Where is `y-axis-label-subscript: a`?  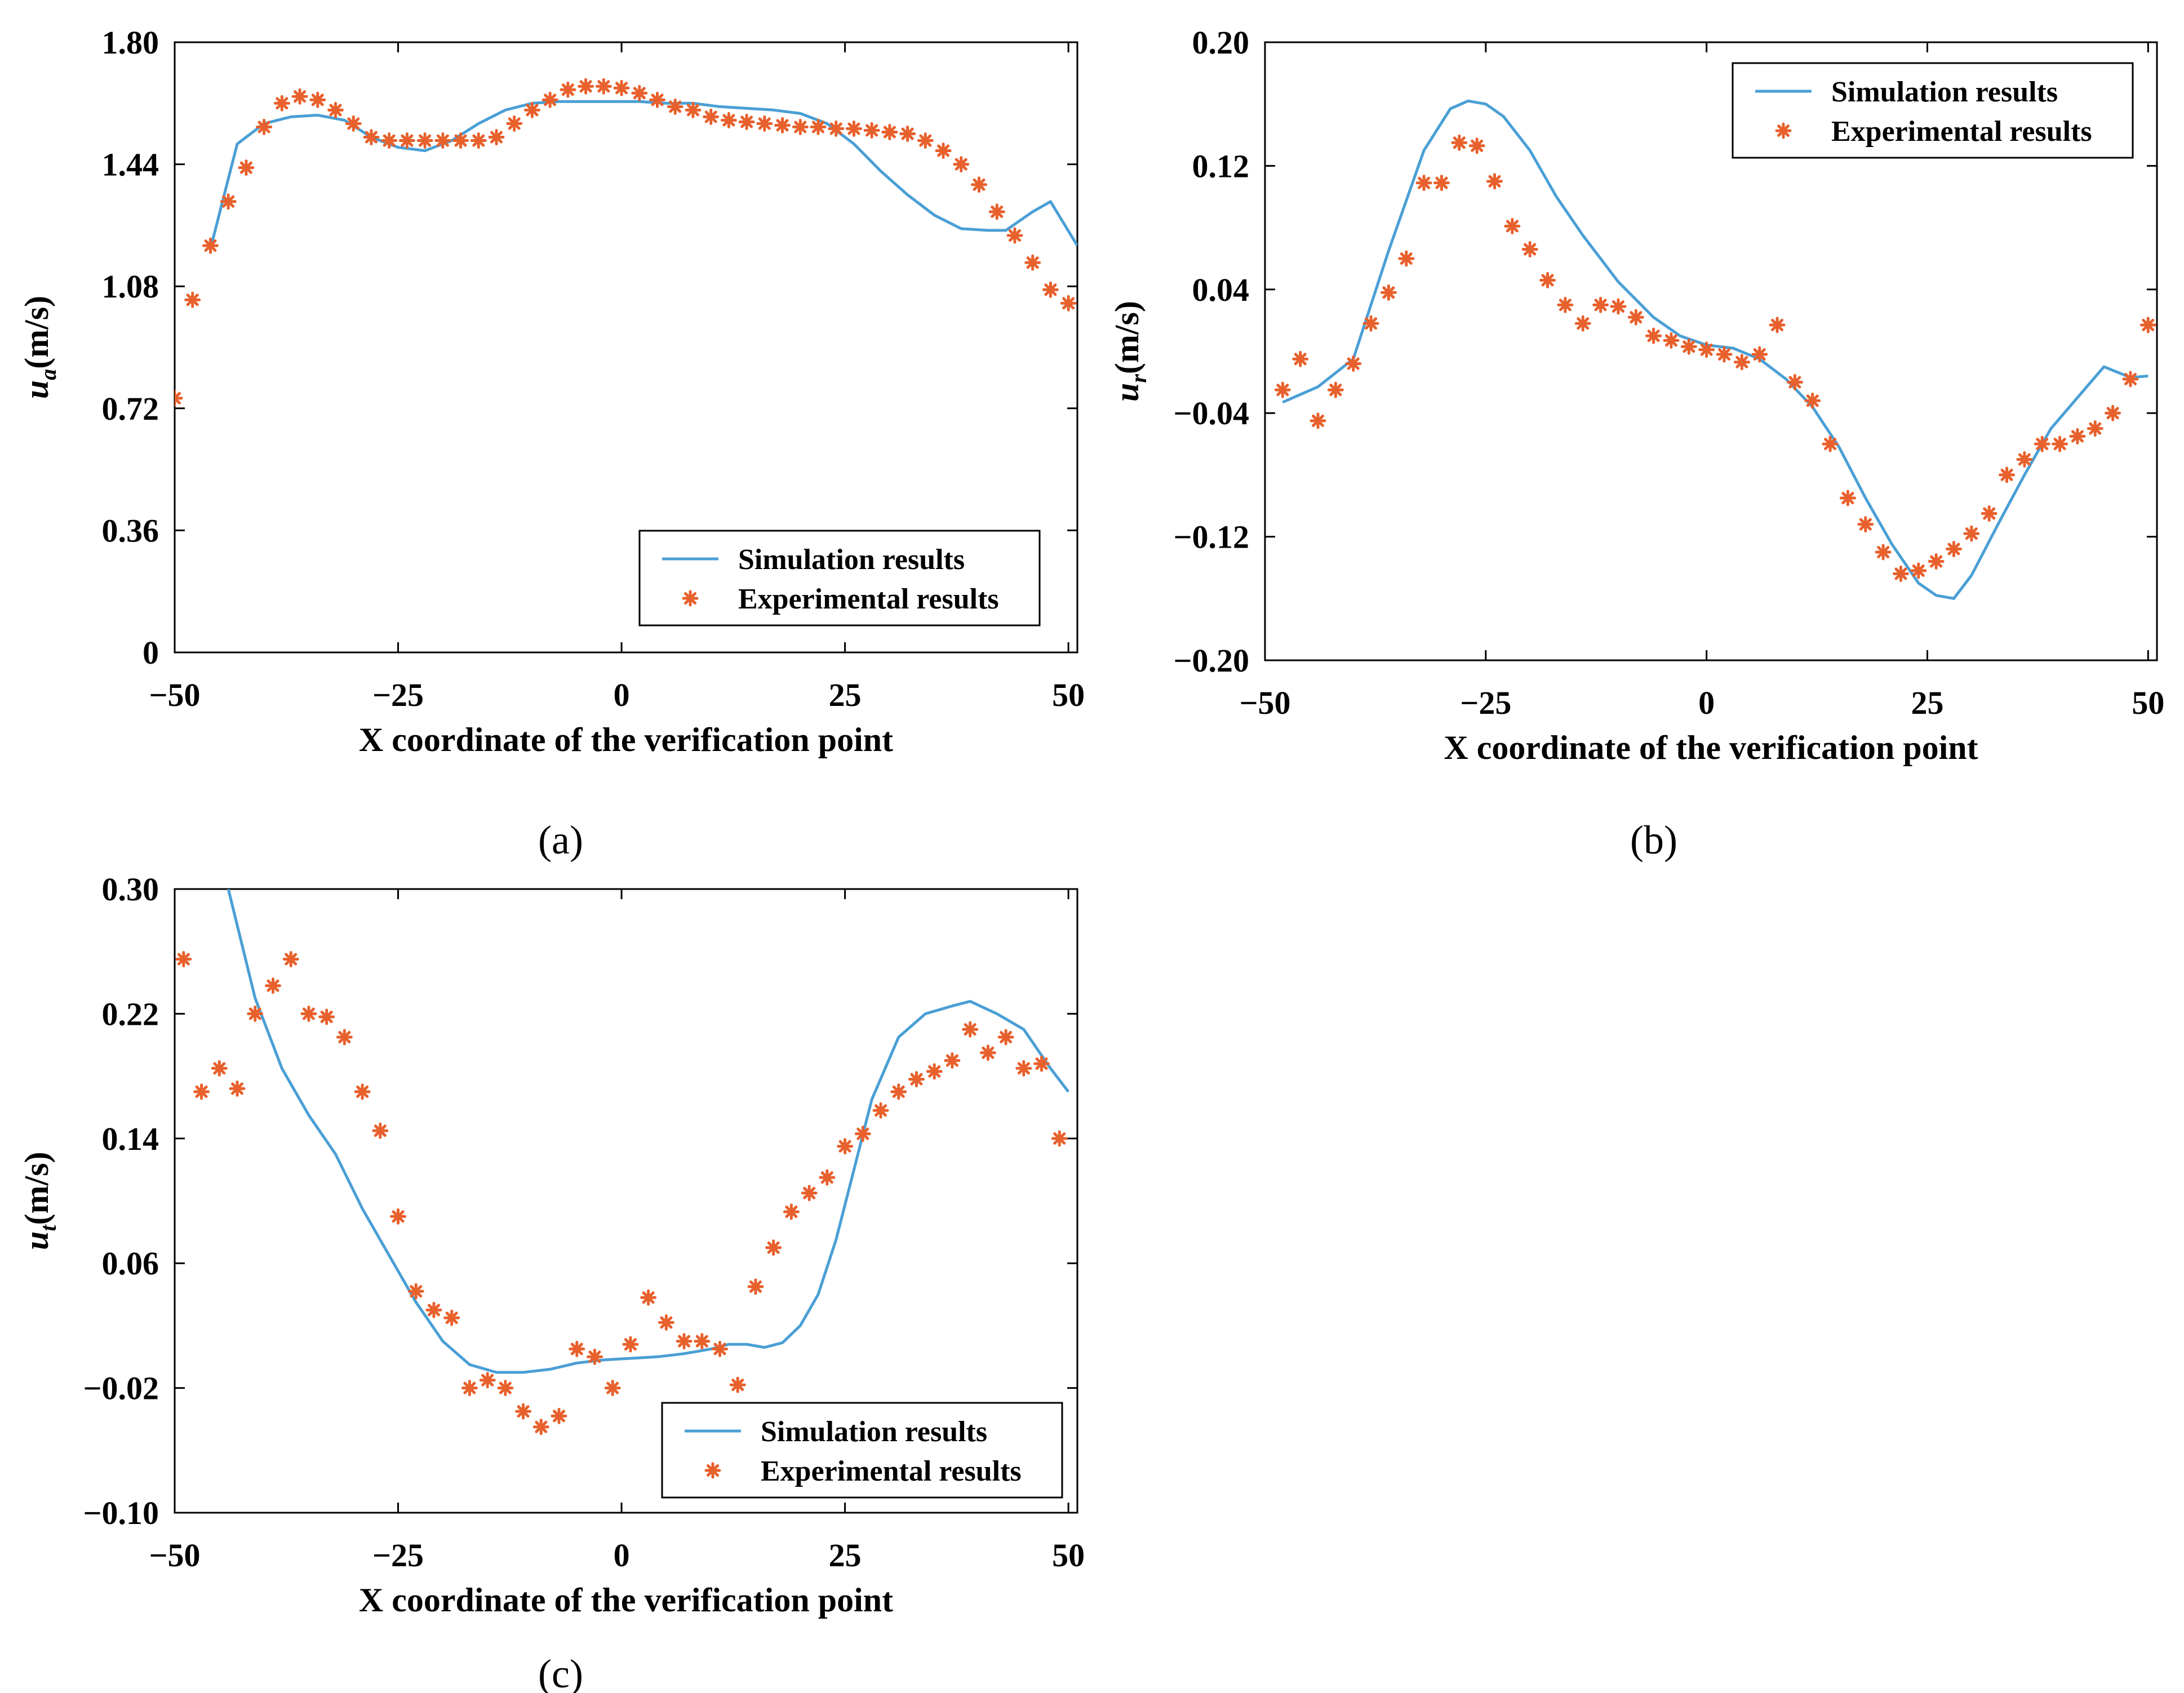 y-axis-label-subscript: a is located at coordinates (48, 375).